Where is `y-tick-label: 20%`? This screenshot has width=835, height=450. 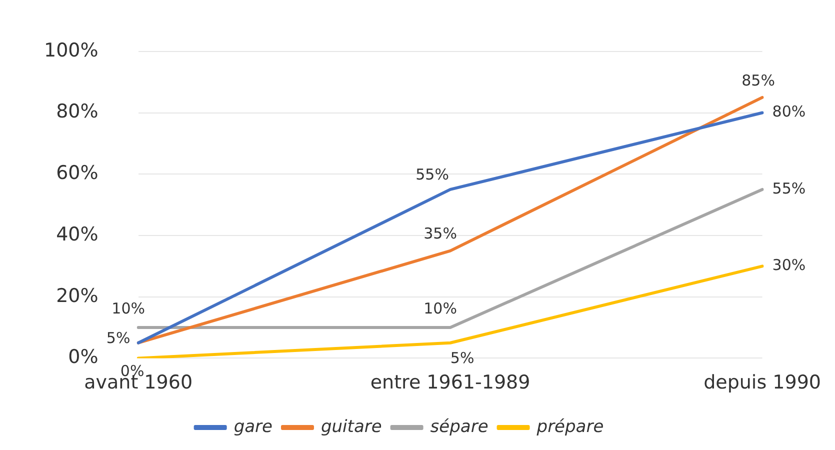
y-tick-label: 20% is located at coordinates (77, 295).